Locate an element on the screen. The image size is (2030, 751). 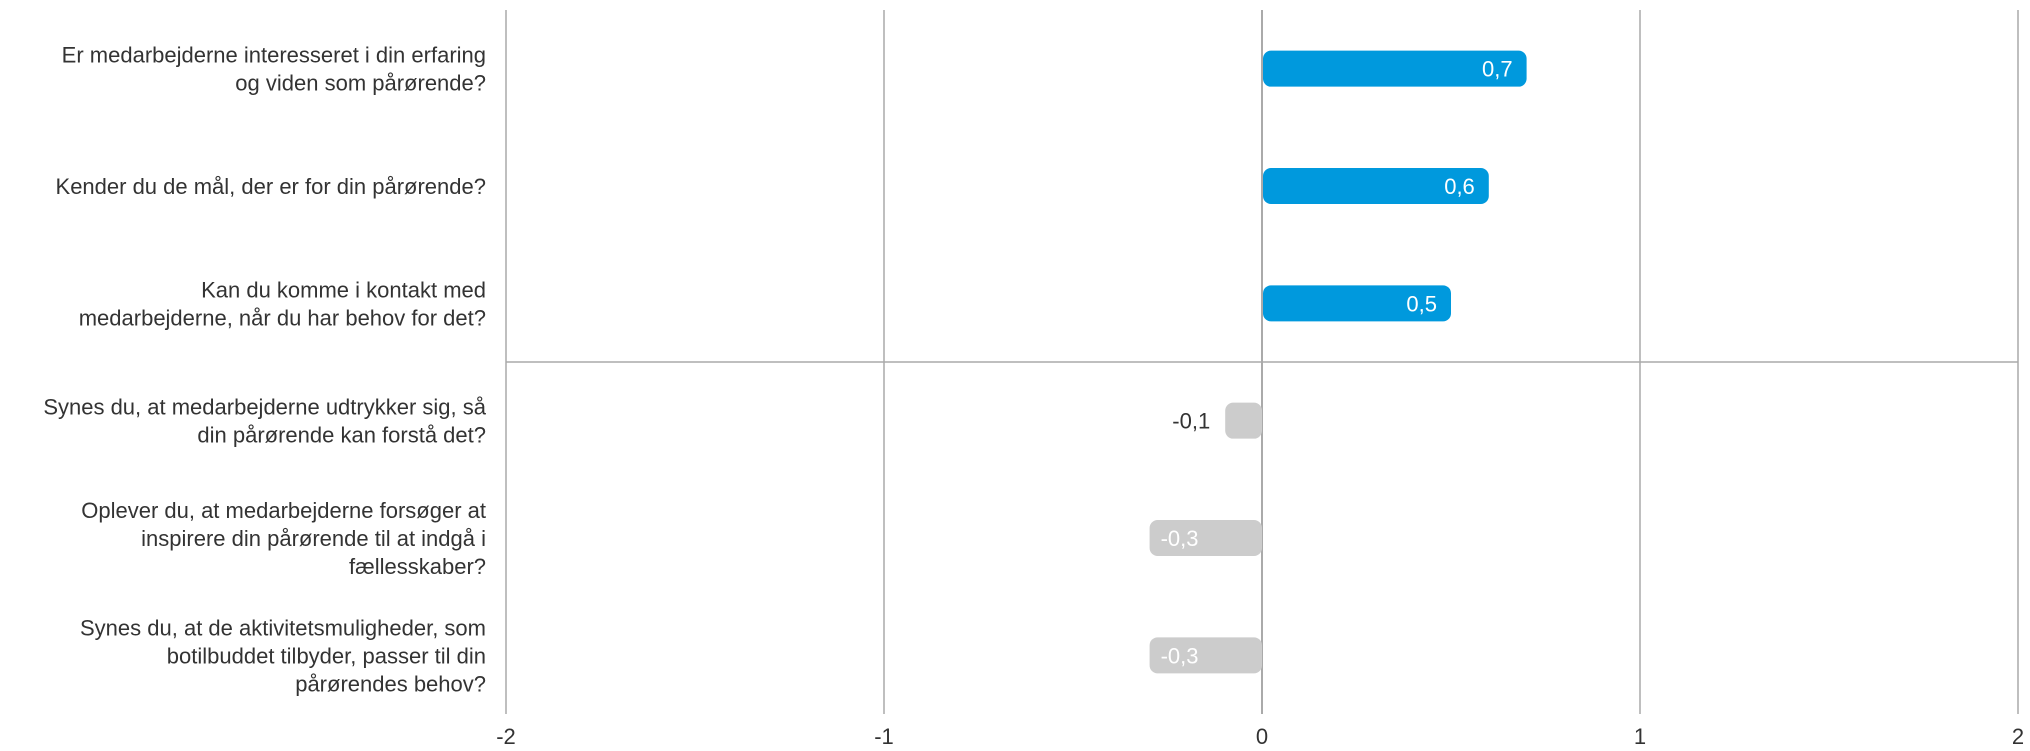
category-label-line: Oplever du, at medarbejderne forsøger at is located at coordinates (283, 510).